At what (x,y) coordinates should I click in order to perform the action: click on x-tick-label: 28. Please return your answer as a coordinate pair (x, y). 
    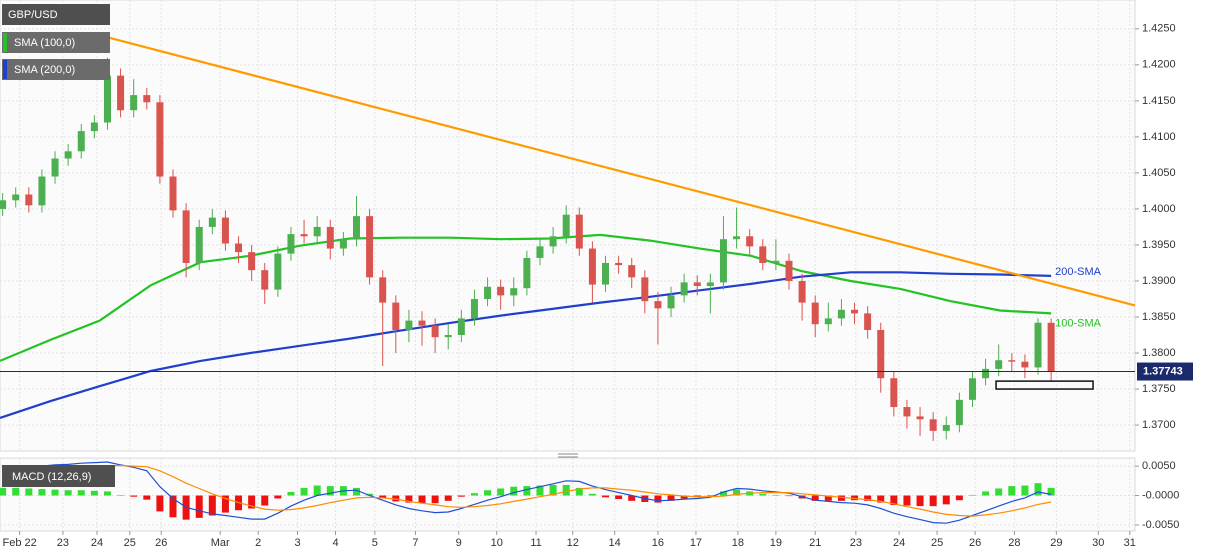
    Looking at the image, I should click on (1014, 543).